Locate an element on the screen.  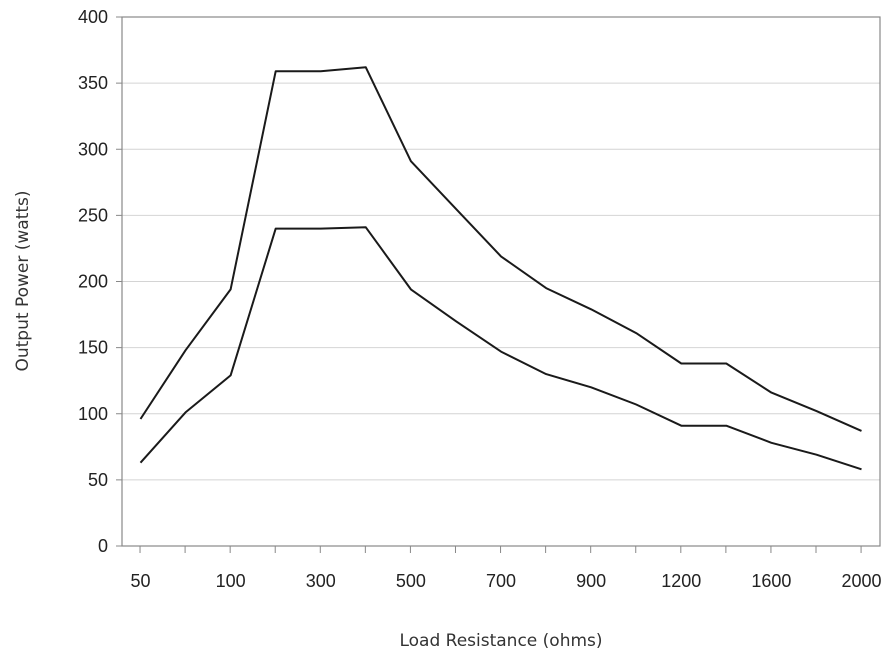
y-axis-tick-labels: 0 50 100 150 200 250 300 350 400 is located at coordinates (93, 281).